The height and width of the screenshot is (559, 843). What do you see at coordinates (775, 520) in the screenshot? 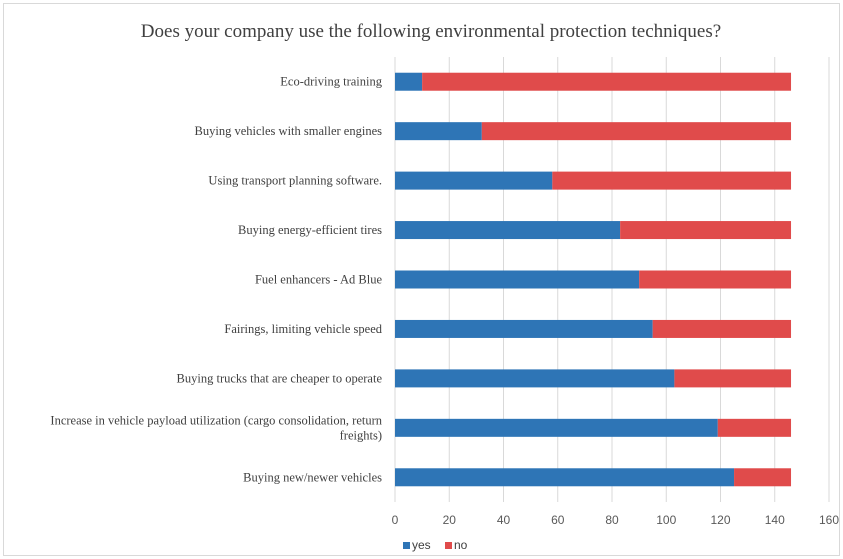
I see `x-tick-label: 140` at bounding box center [775, 520].